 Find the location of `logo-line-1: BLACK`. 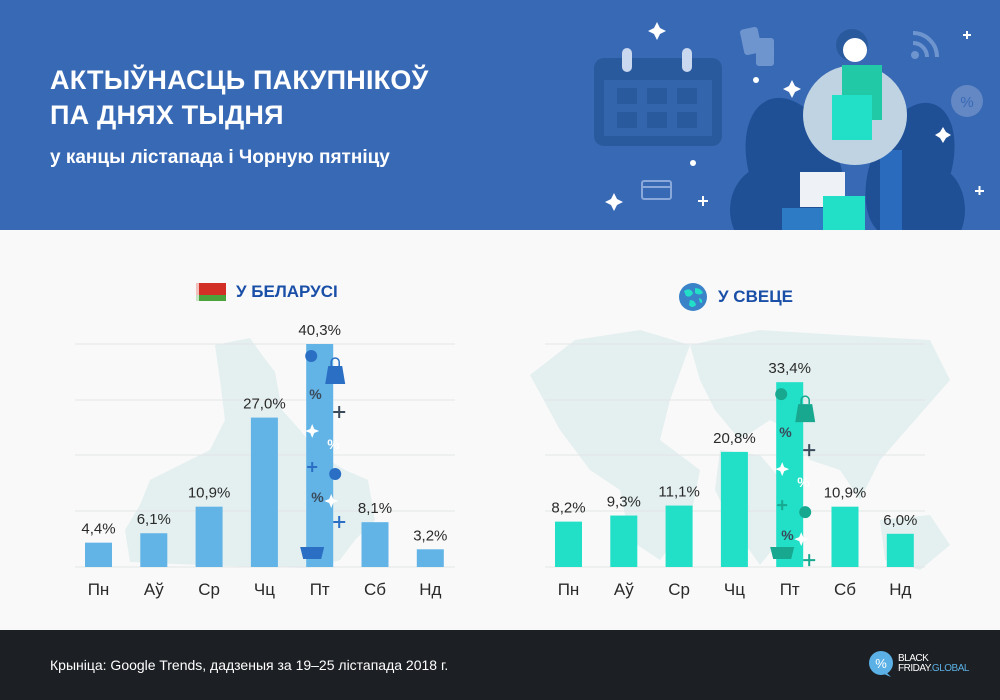

logo-line-1: BLACK is located at coordinates (913, 658).